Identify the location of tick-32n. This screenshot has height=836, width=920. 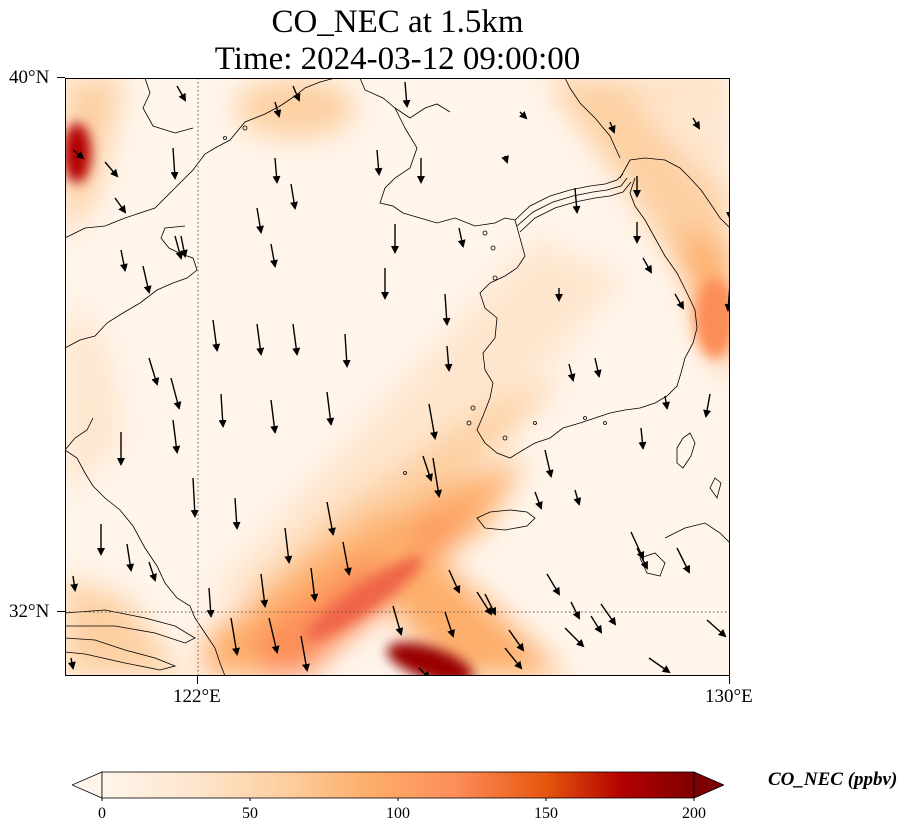
(61, 611).